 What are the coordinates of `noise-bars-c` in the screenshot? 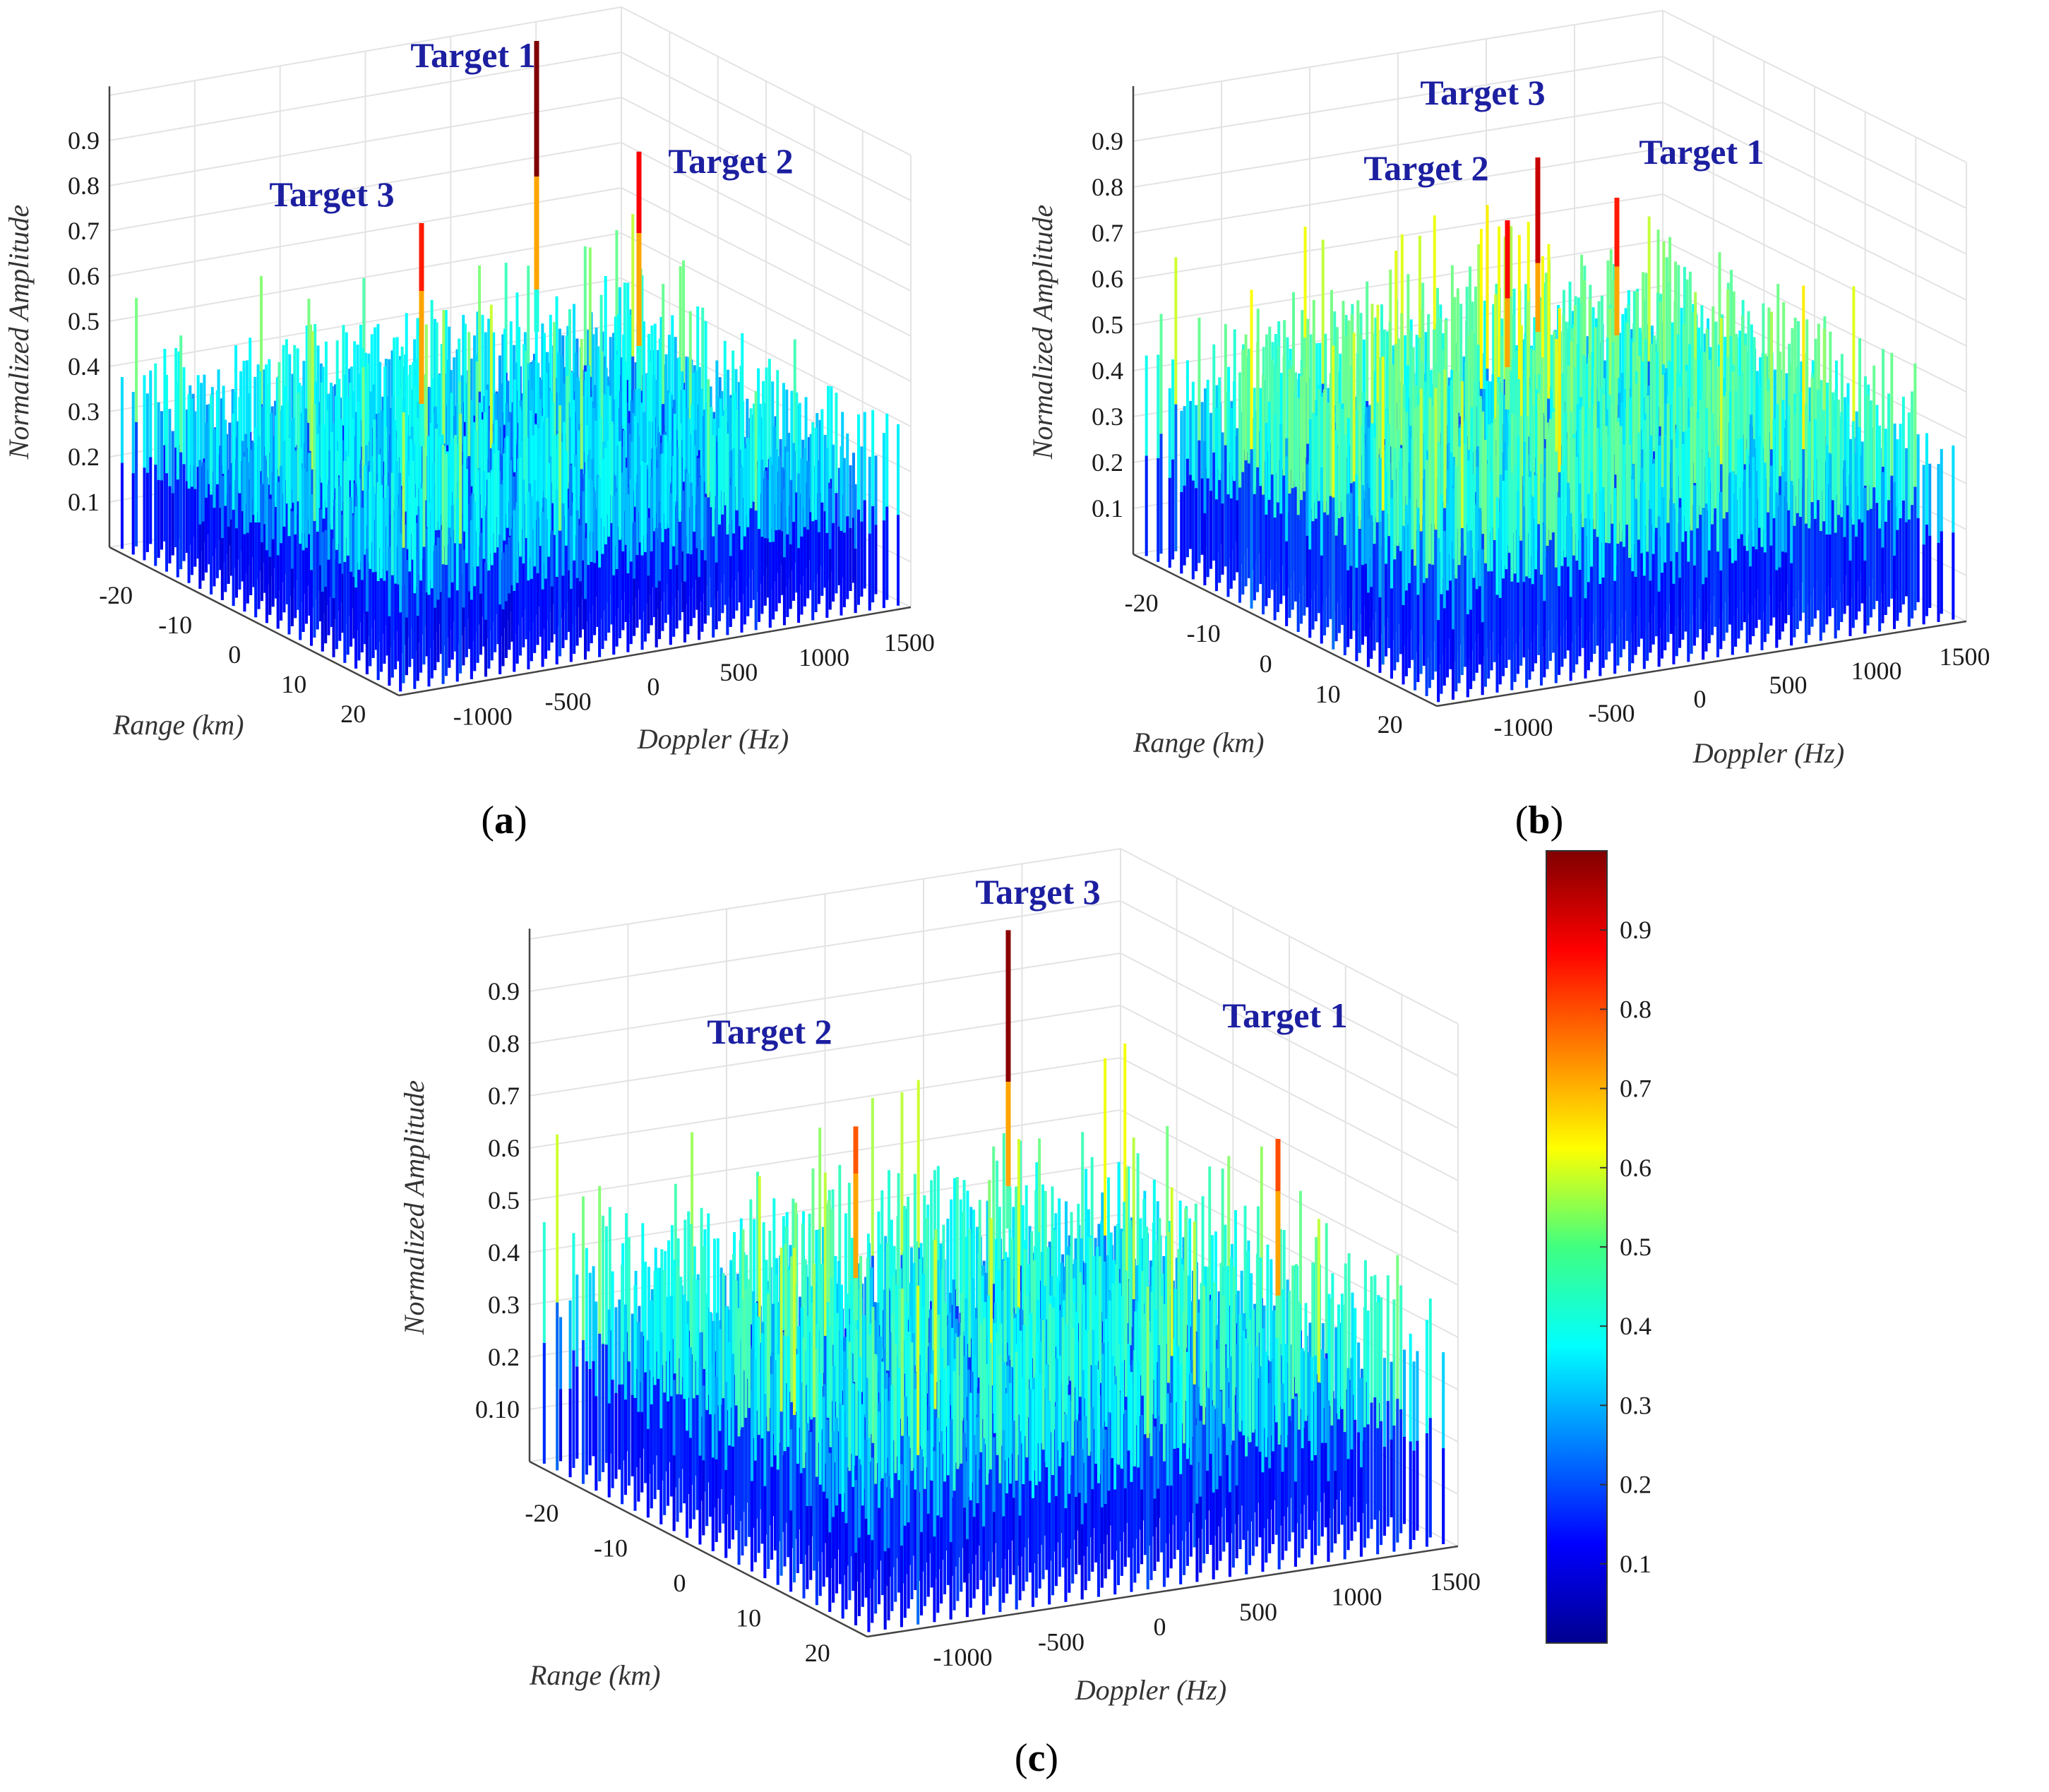 It's located at (994, 1337).